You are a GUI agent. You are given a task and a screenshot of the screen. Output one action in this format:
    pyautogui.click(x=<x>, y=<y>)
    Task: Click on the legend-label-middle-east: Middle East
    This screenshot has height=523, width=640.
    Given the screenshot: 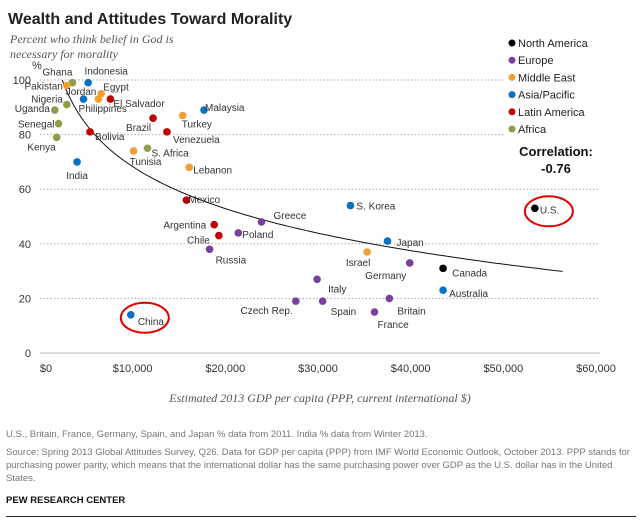 What is the action you would take?
    pyautogui.click(x=546, y=78)
    